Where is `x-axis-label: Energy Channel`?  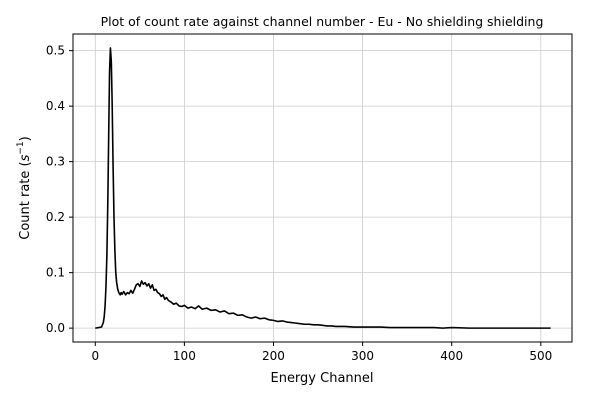 x-axis-label: Energy Channel is located at coordinates (321, 378).